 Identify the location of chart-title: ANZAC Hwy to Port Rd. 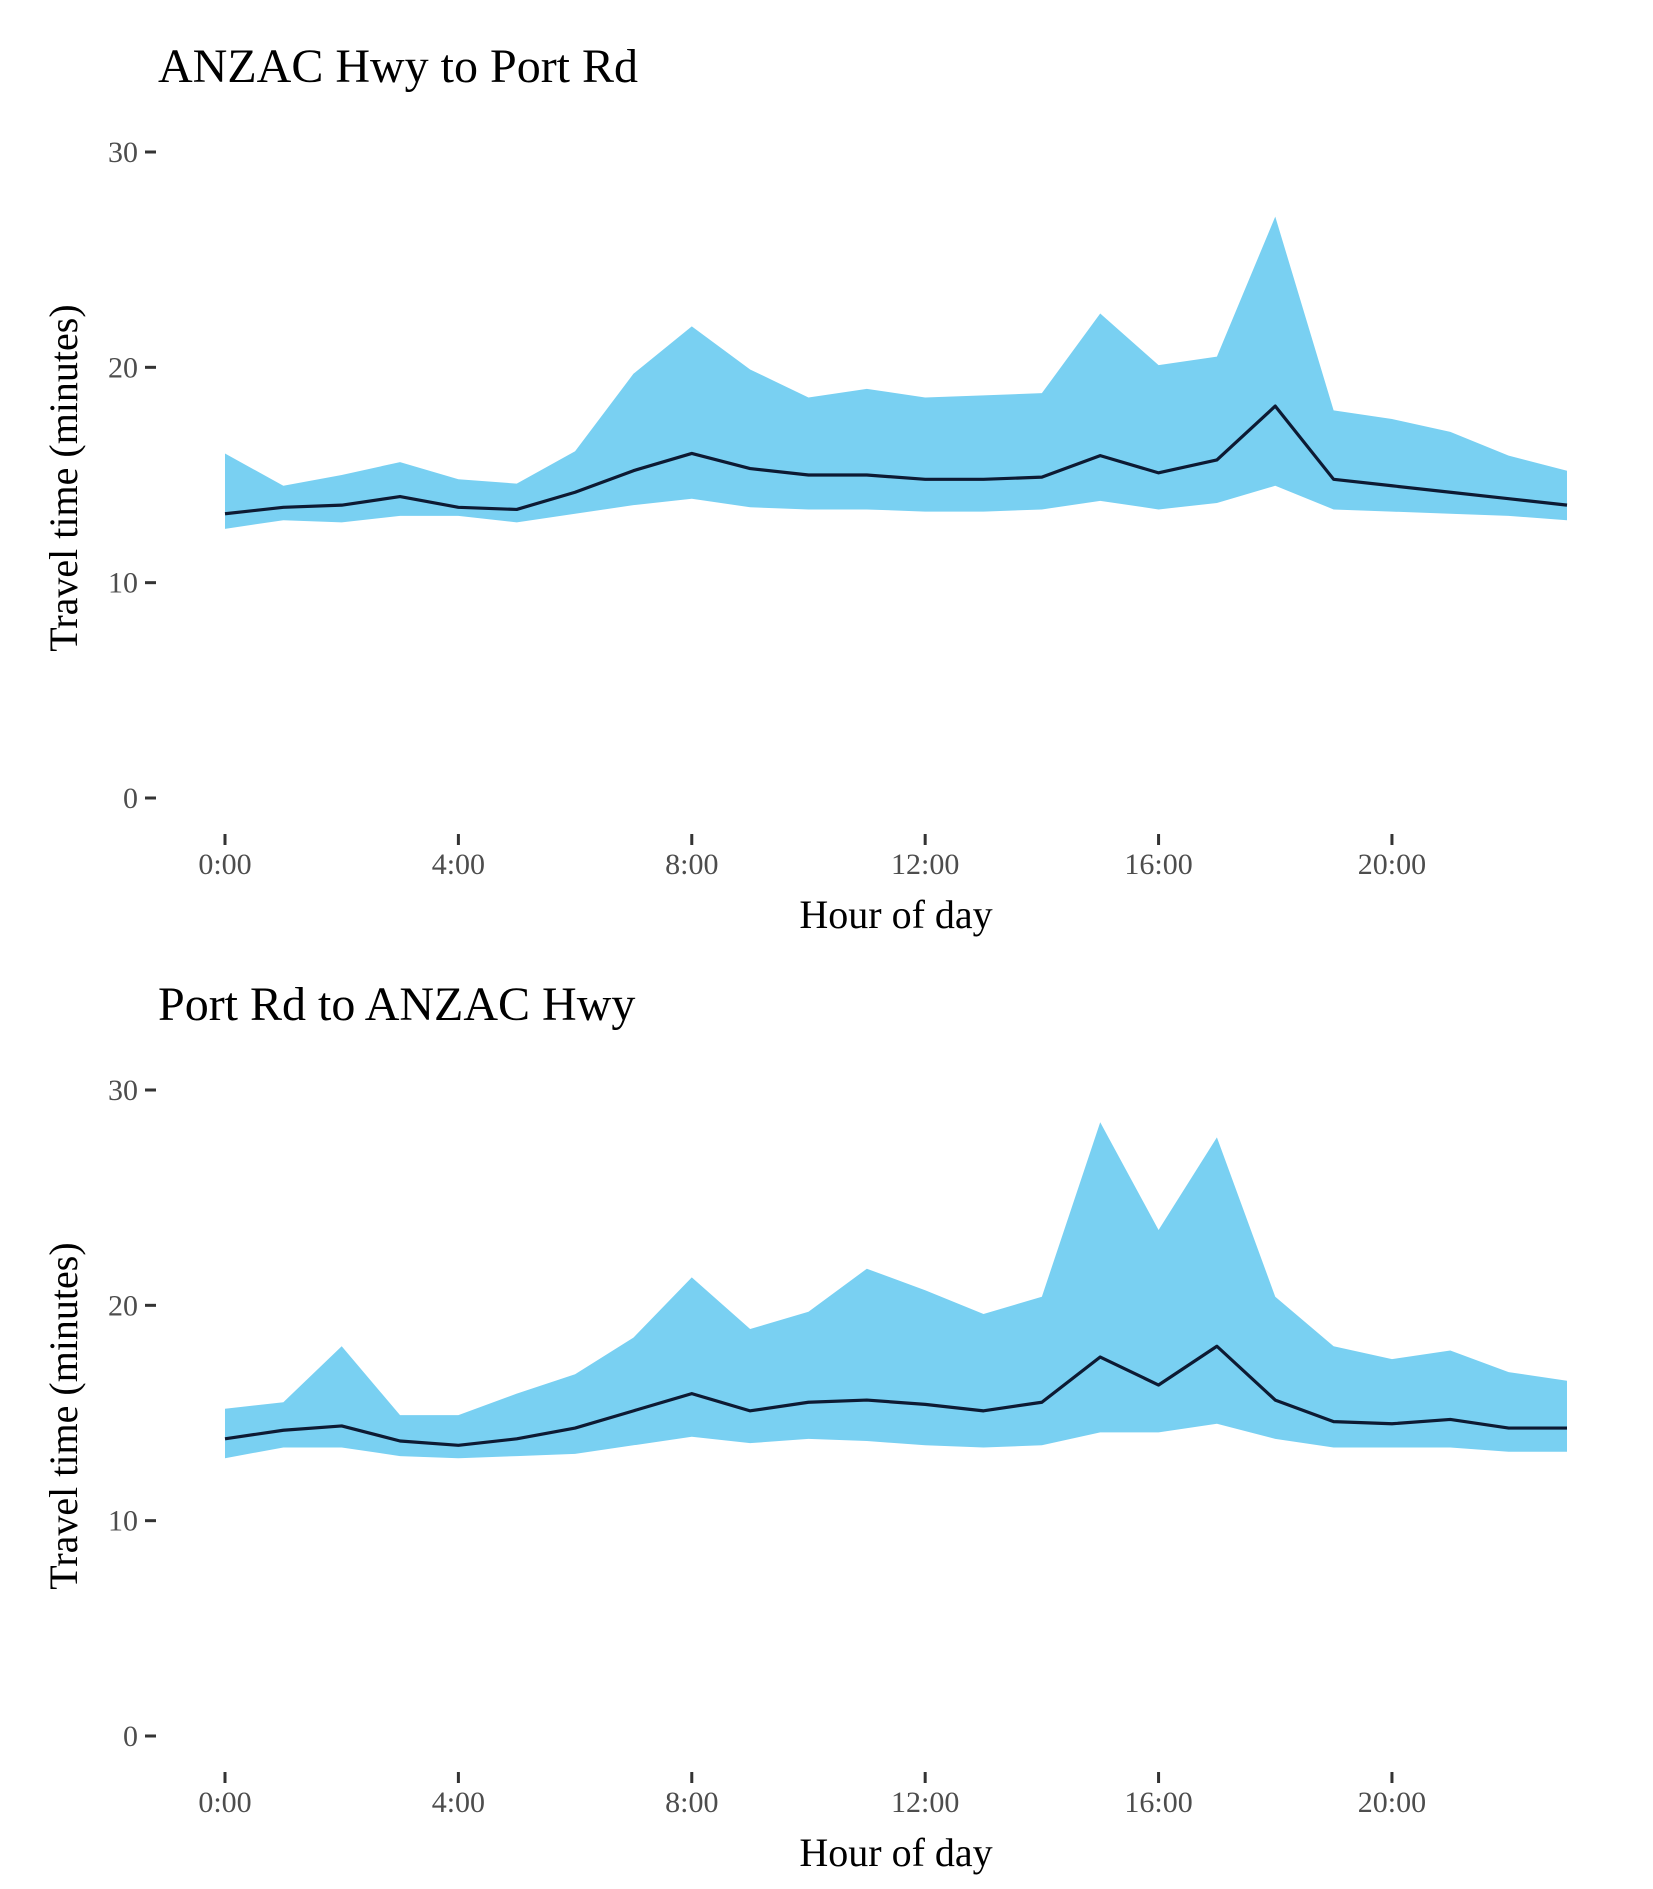
(398, 66).